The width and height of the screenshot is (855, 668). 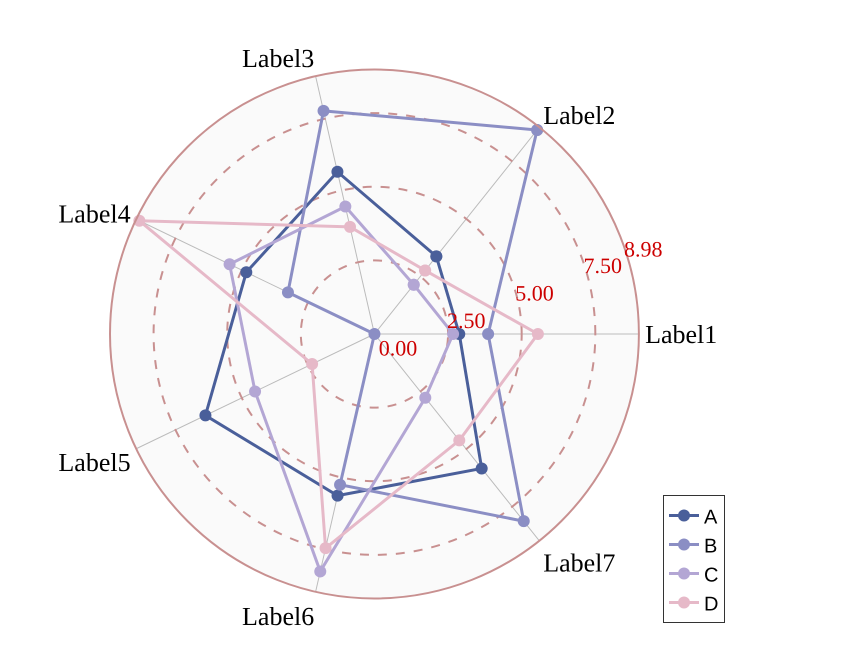 I want to click on spoke-label: Label5, so click(x=94, y=462).